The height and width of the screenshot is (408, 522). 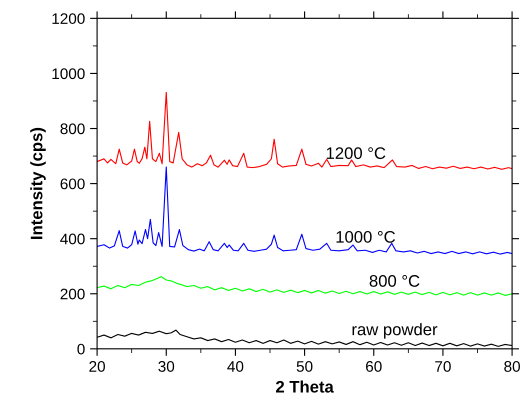 I want to click on x-tick-label: 30, so click(x=166, y=366).